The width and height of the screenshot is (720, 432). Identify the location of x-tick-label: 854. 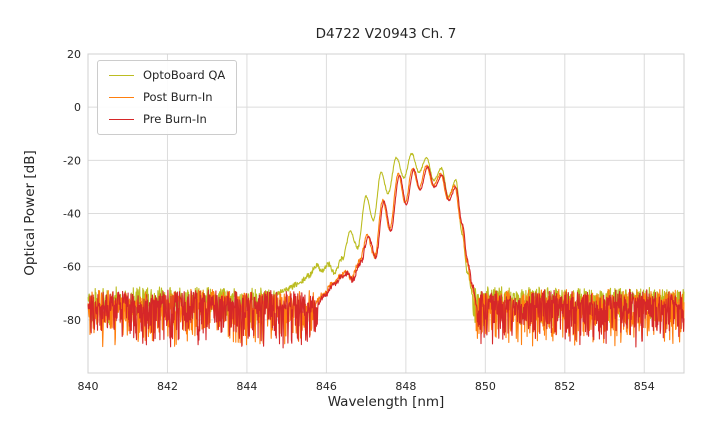
(644, 386).